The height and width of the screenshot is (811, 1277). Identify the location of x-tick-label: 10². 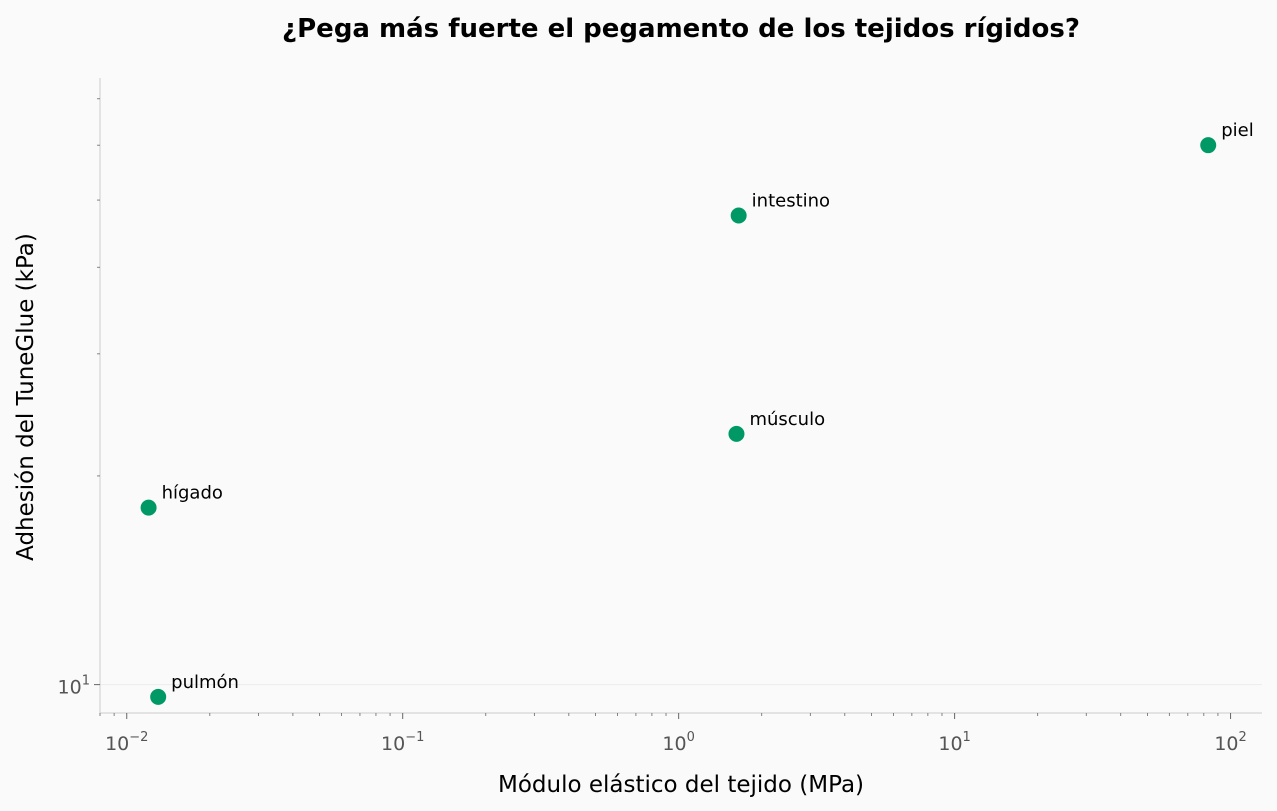
(1230, 742).